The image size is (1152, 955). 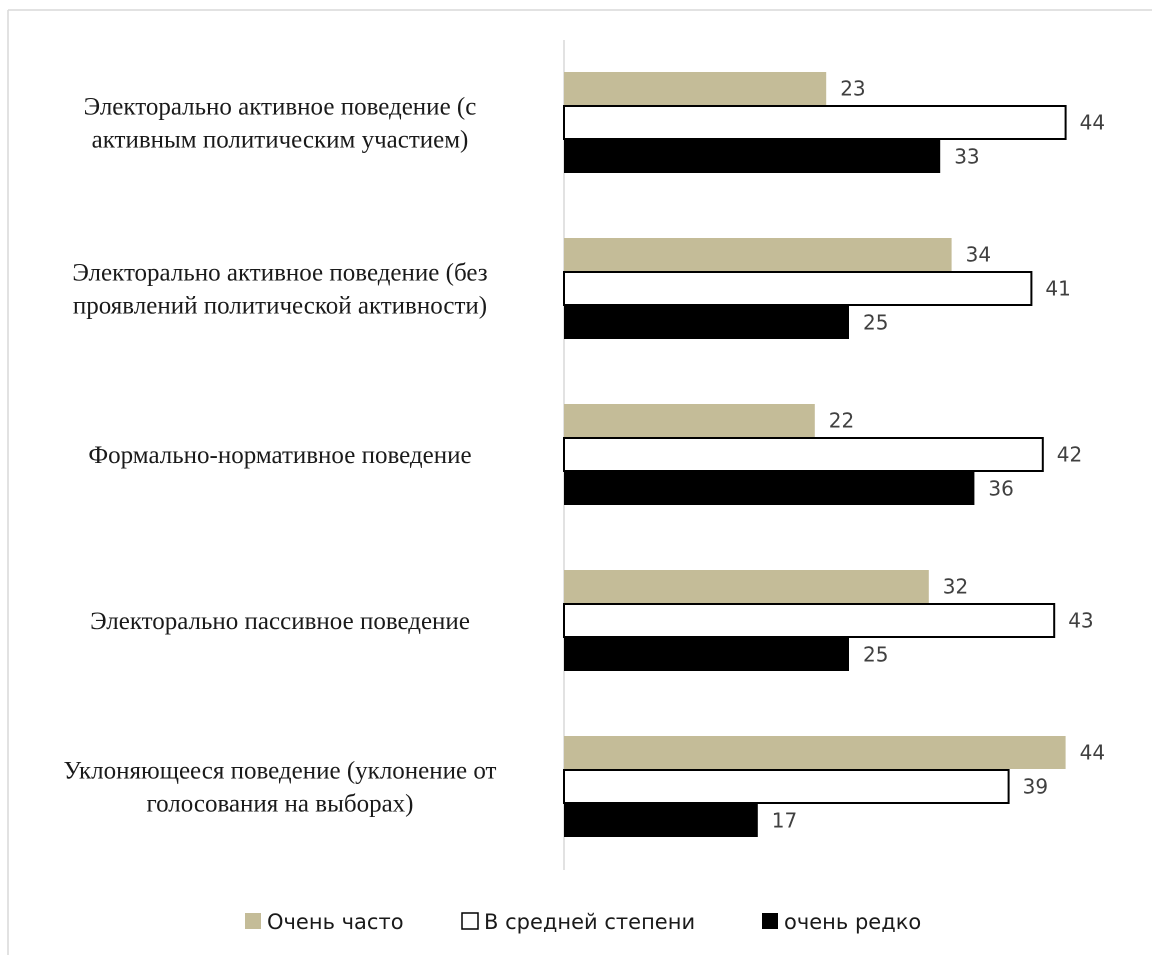 What do you see at coordinates (1069, 455) in the screenshot?
I see `data-label-medium-3: 42` at bounding box center [1069, 455].